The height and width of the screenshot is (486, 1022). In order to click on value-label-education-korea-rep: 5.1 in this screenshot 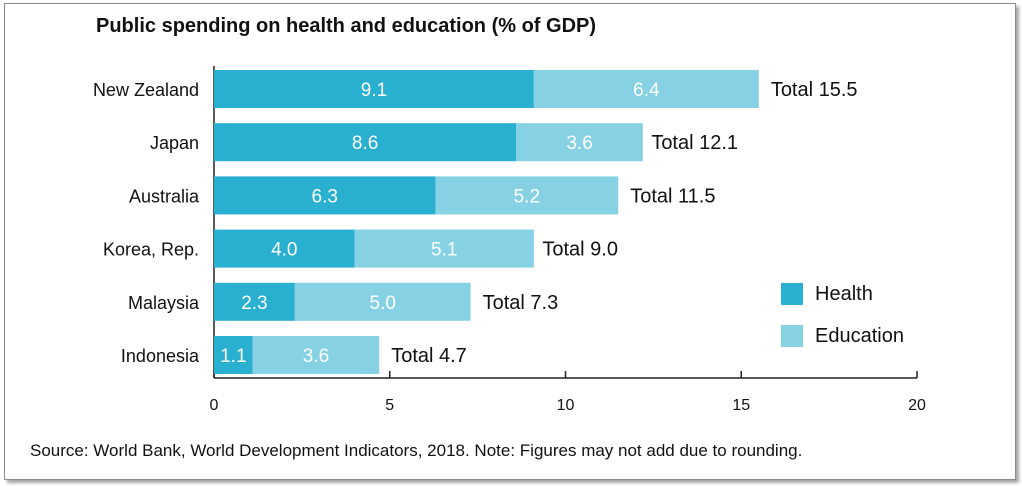, I will do `click(444, 250)`.